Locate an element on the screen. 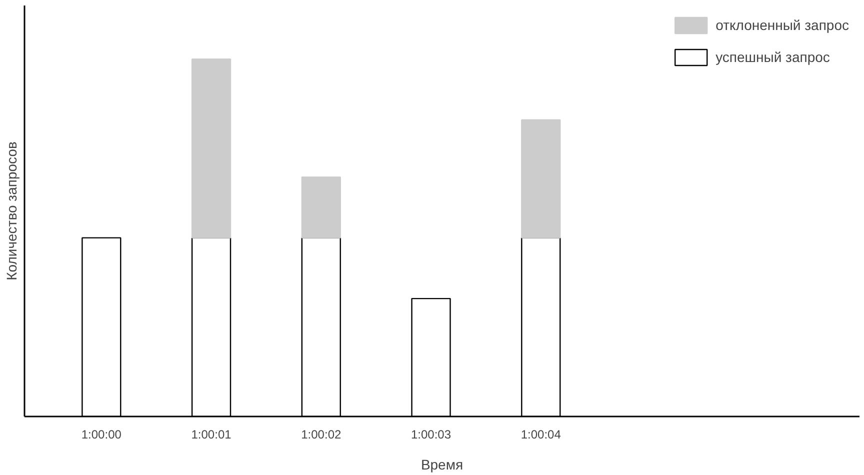 This screenshot has height=475, width=864. x-tick-label: 1:00:02 is located at coordinates (321, 435).